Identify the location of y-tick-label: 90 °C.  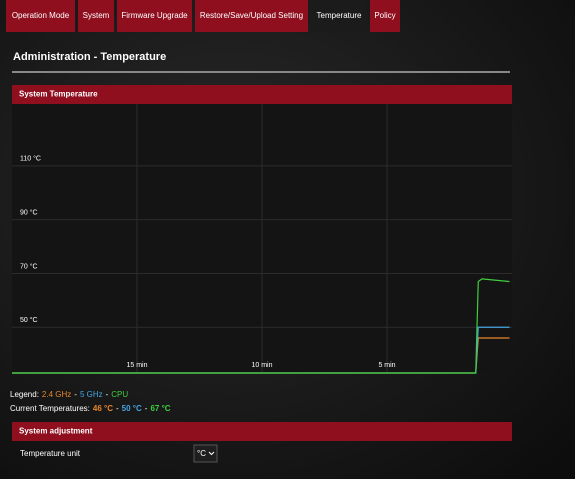
(29, 213).